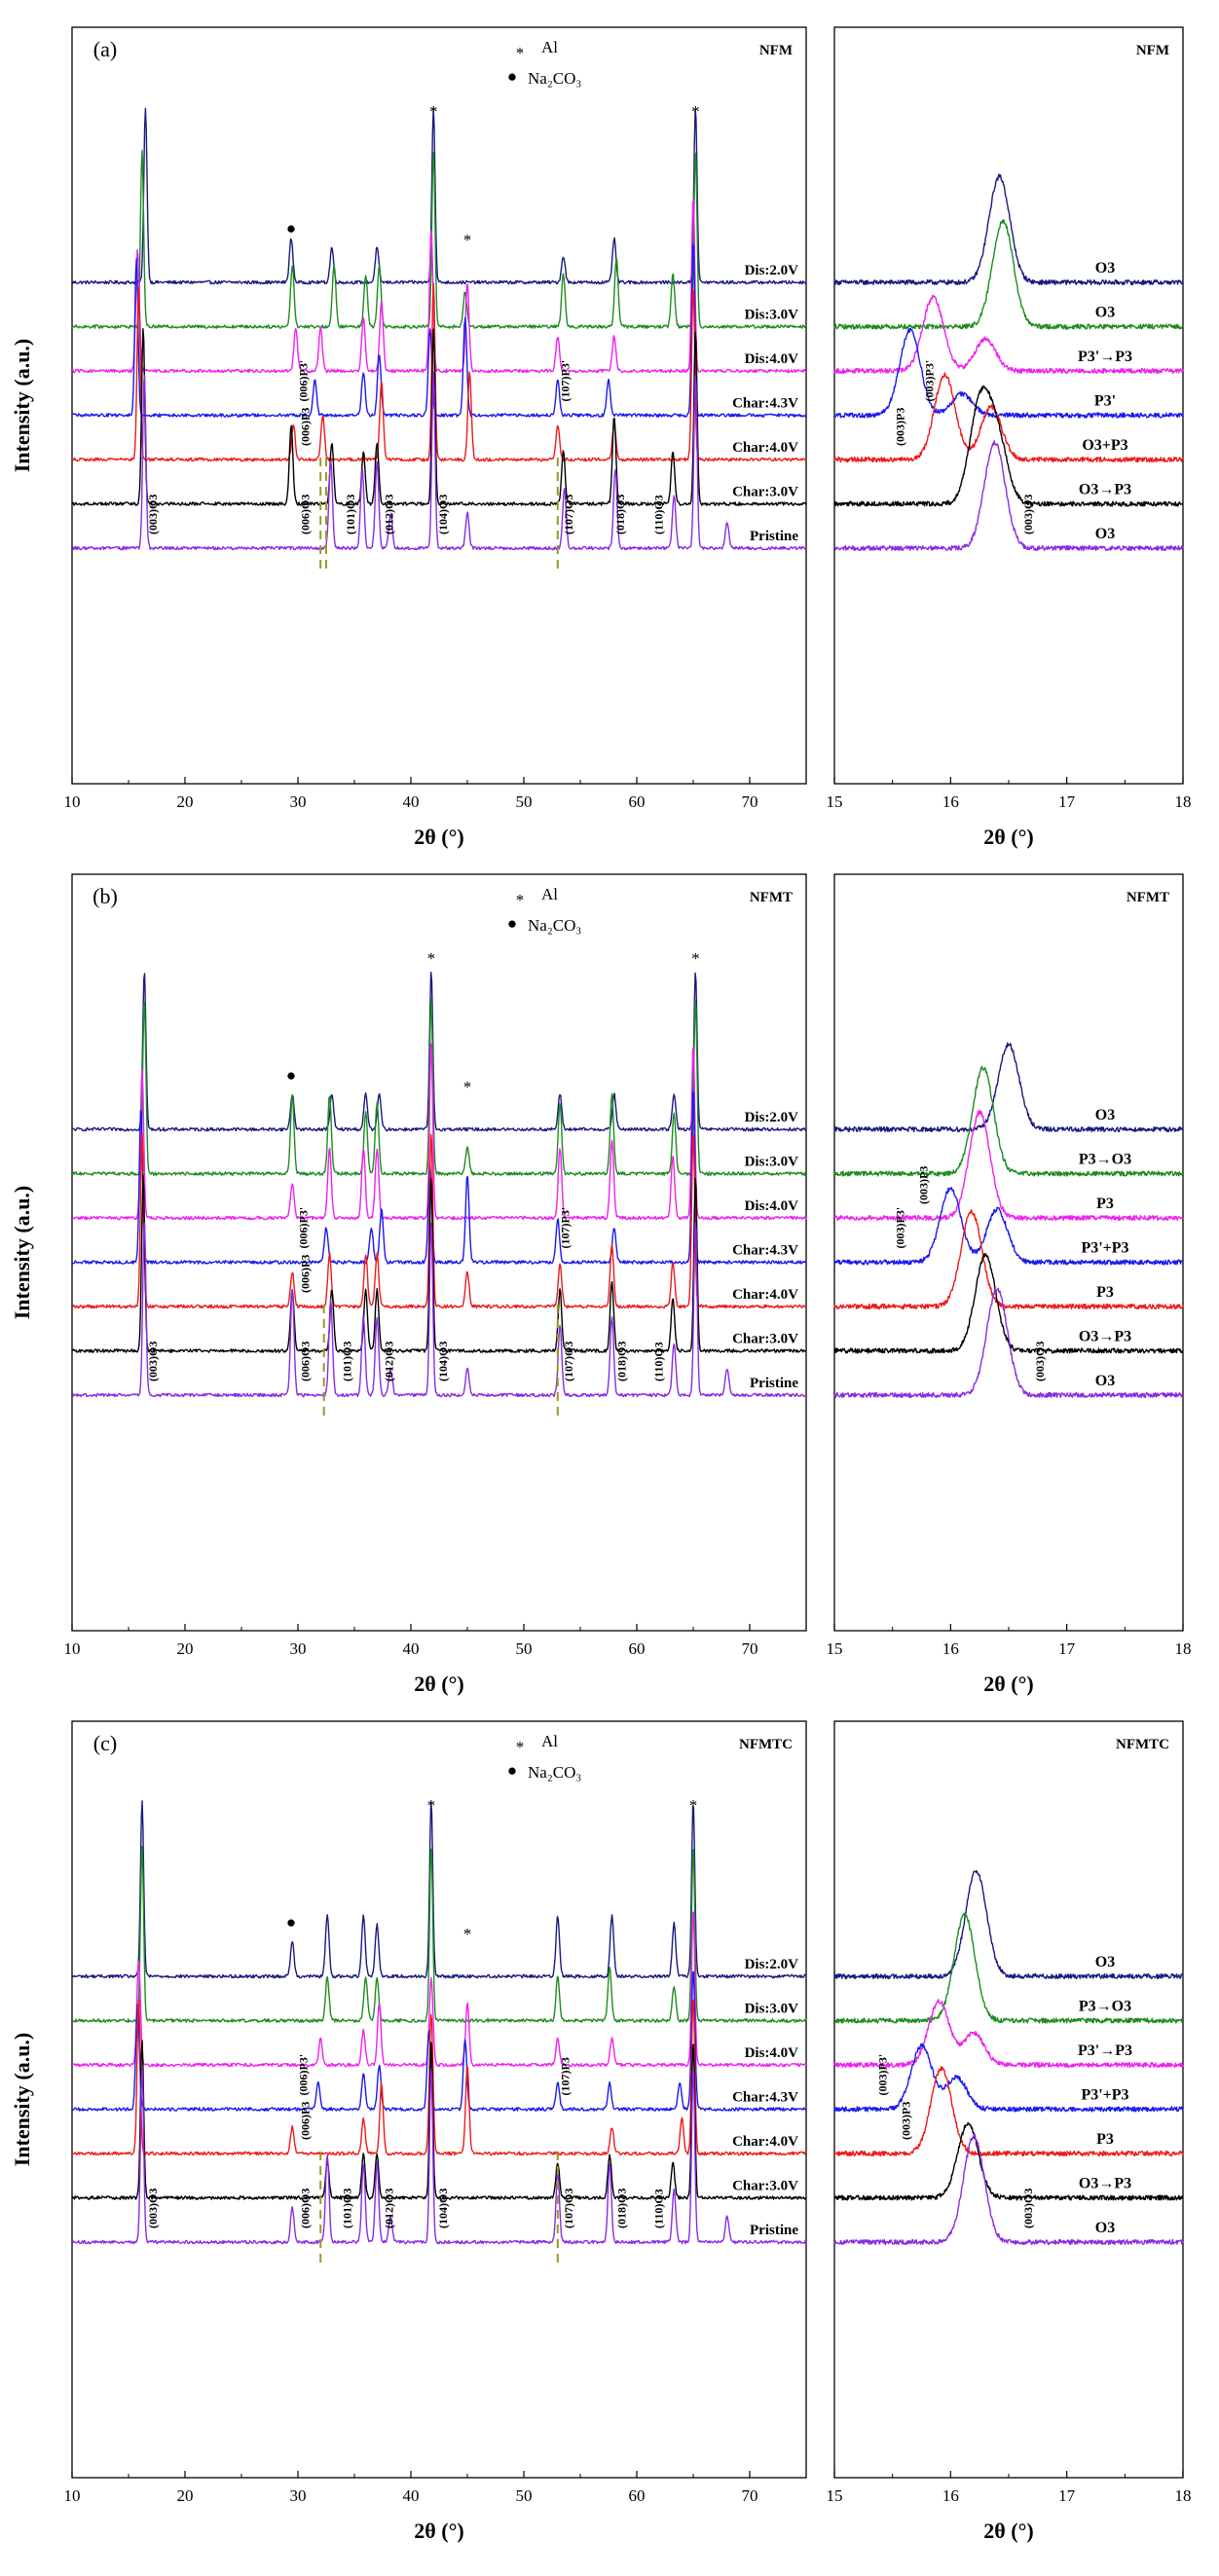 Image resolution: width=1219 pixels, height=2576 pixels. Describe the element at coordinates (555, 925) in the screenshot. I see `legend-label-na2co3: Na₂CO₃` at that location.